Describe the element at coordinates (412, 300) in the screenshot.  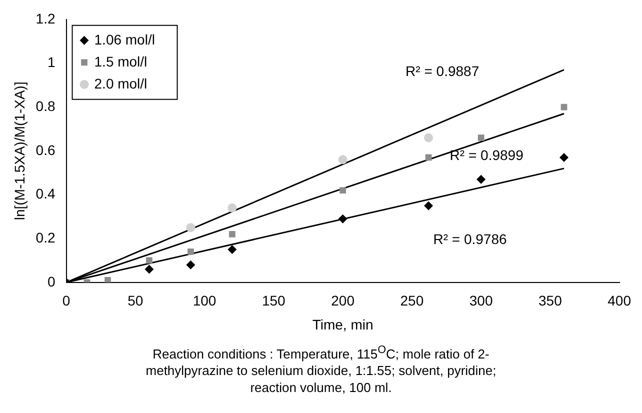
I see `x-tick-label: 250` at that location.